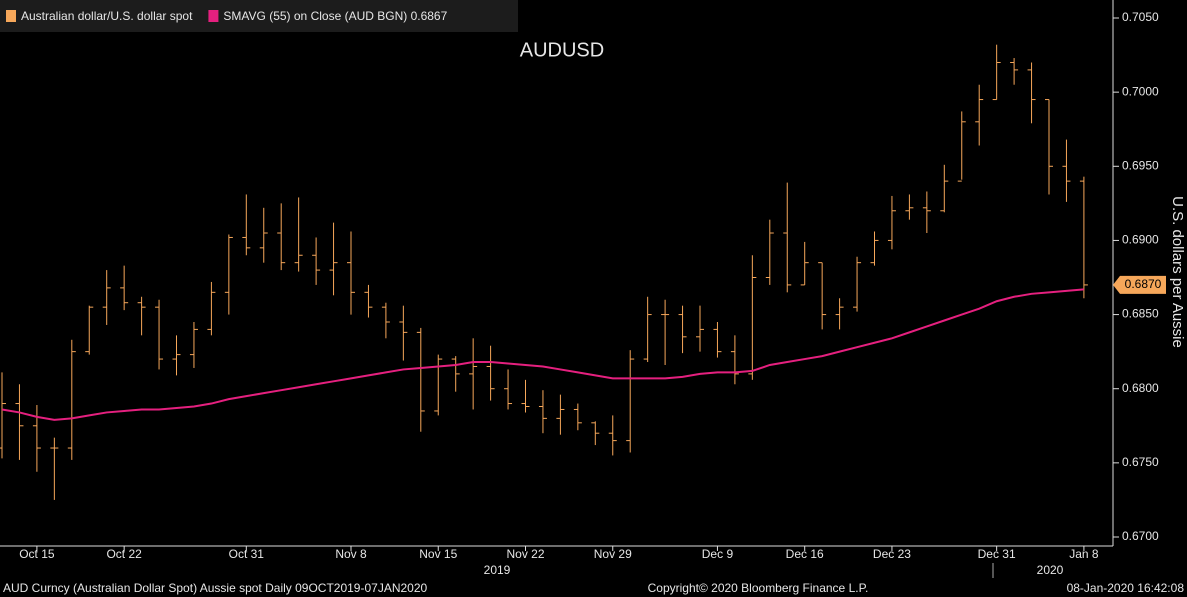 The width and height of the screenshot is (1187, 597). What do you see at coordinates (1140, 17) in the screenshot?
I see `y-tick-label: 0.7050` at bounding box center [1140, 17].